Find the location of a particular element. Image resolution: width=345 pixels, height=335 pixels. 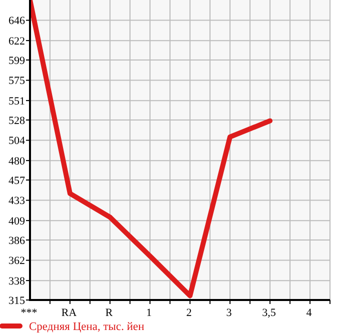

y-tick-label: 504 is located at coordinates (17, 141).